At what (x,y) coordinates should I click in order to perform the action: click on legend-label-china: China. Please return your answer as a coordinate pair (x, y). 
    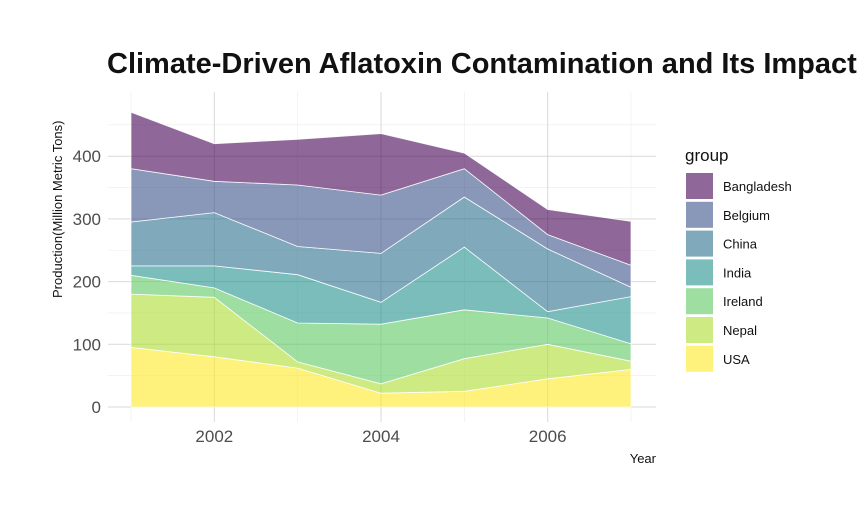
    Looking at the image, I should click on (740, 244).